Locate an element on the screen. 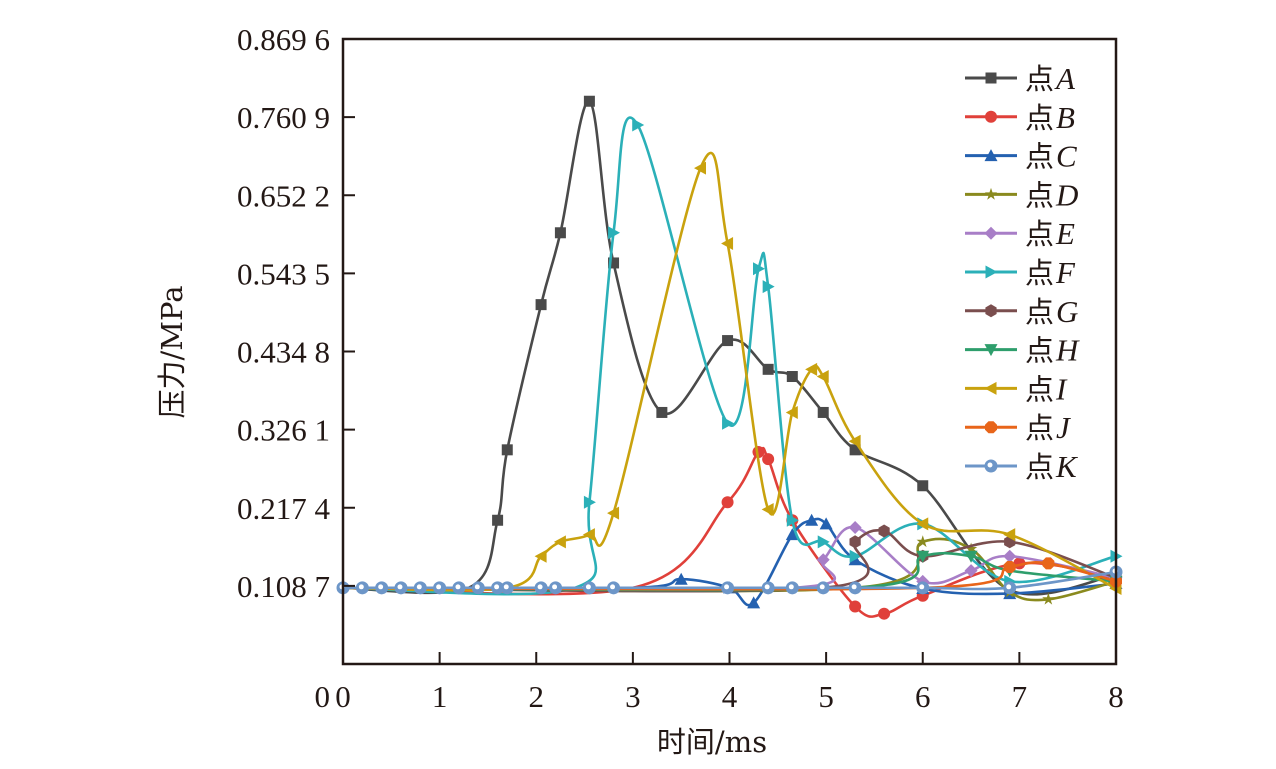  legend-label-letter: C is located at coordinates (1066, 156).